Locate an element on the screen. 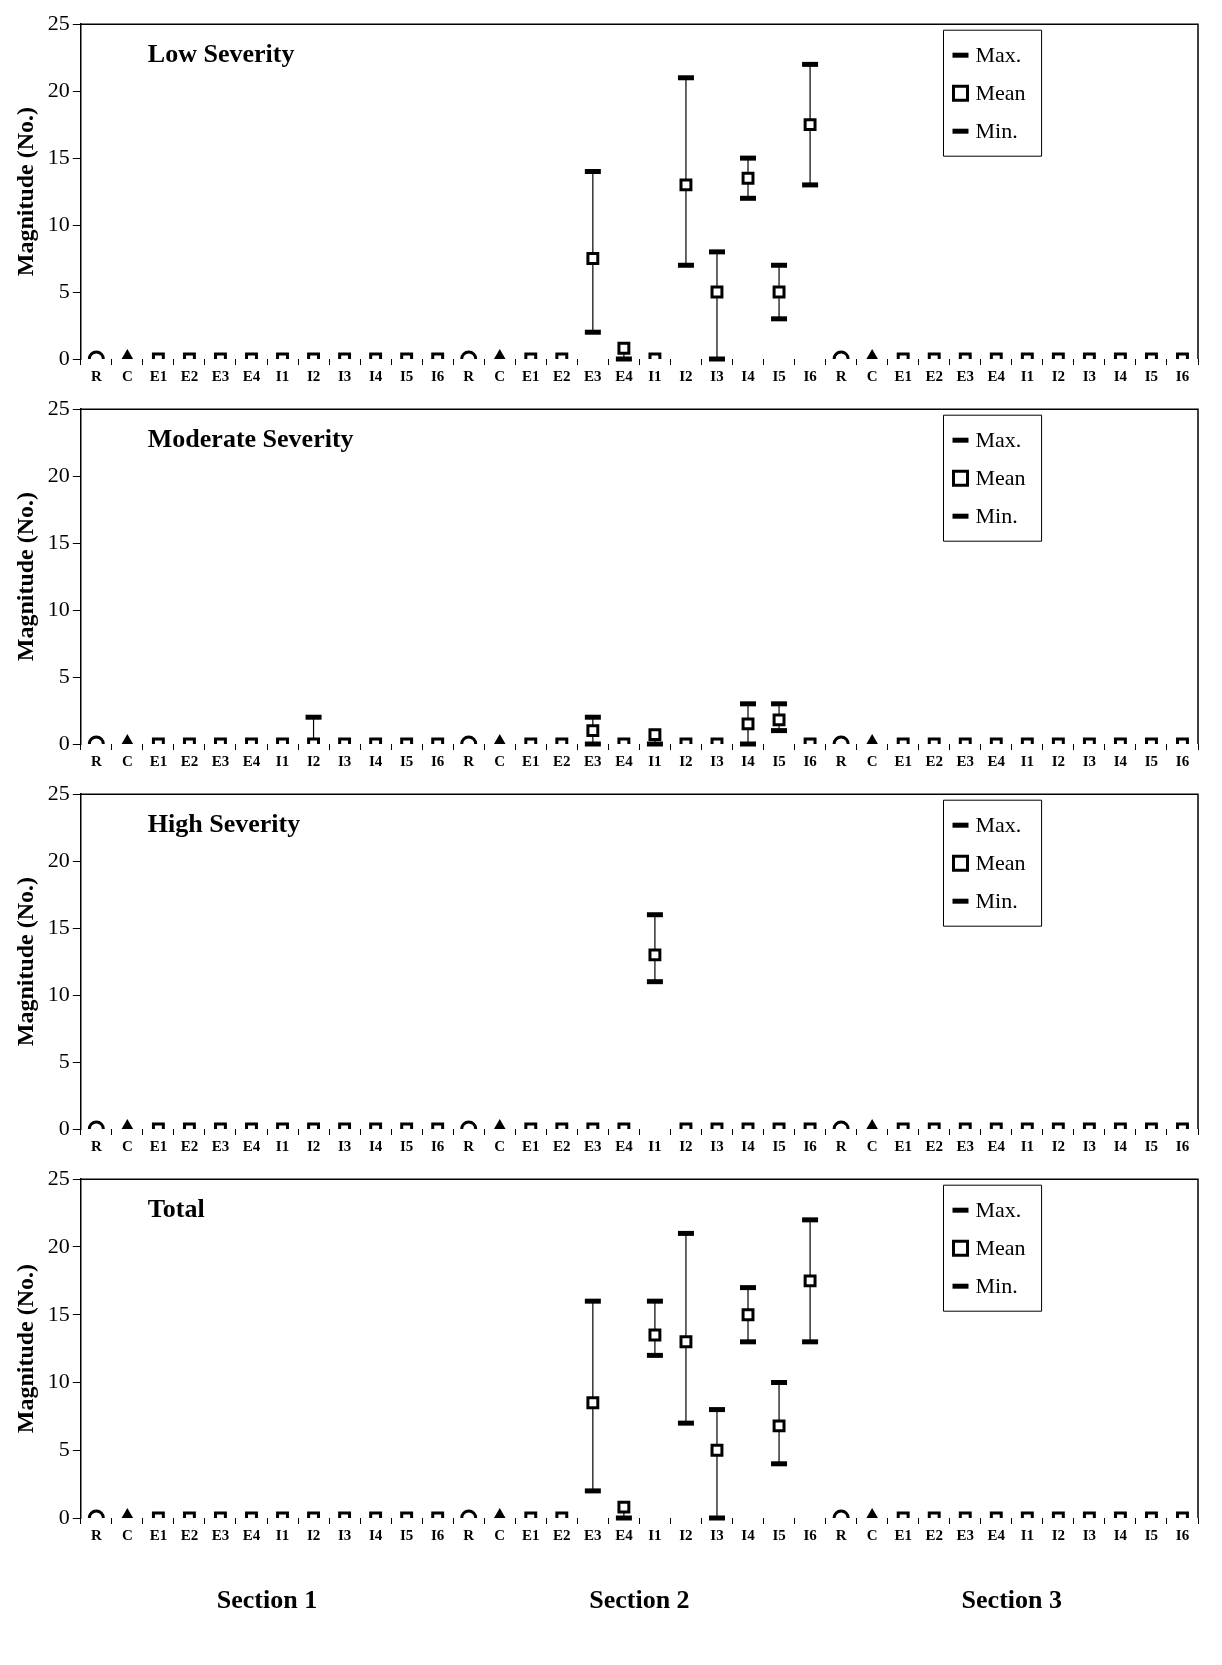 The height and width of the screenshot is (1665, 1222). text: High Severity is located at coordinates (224, 823).